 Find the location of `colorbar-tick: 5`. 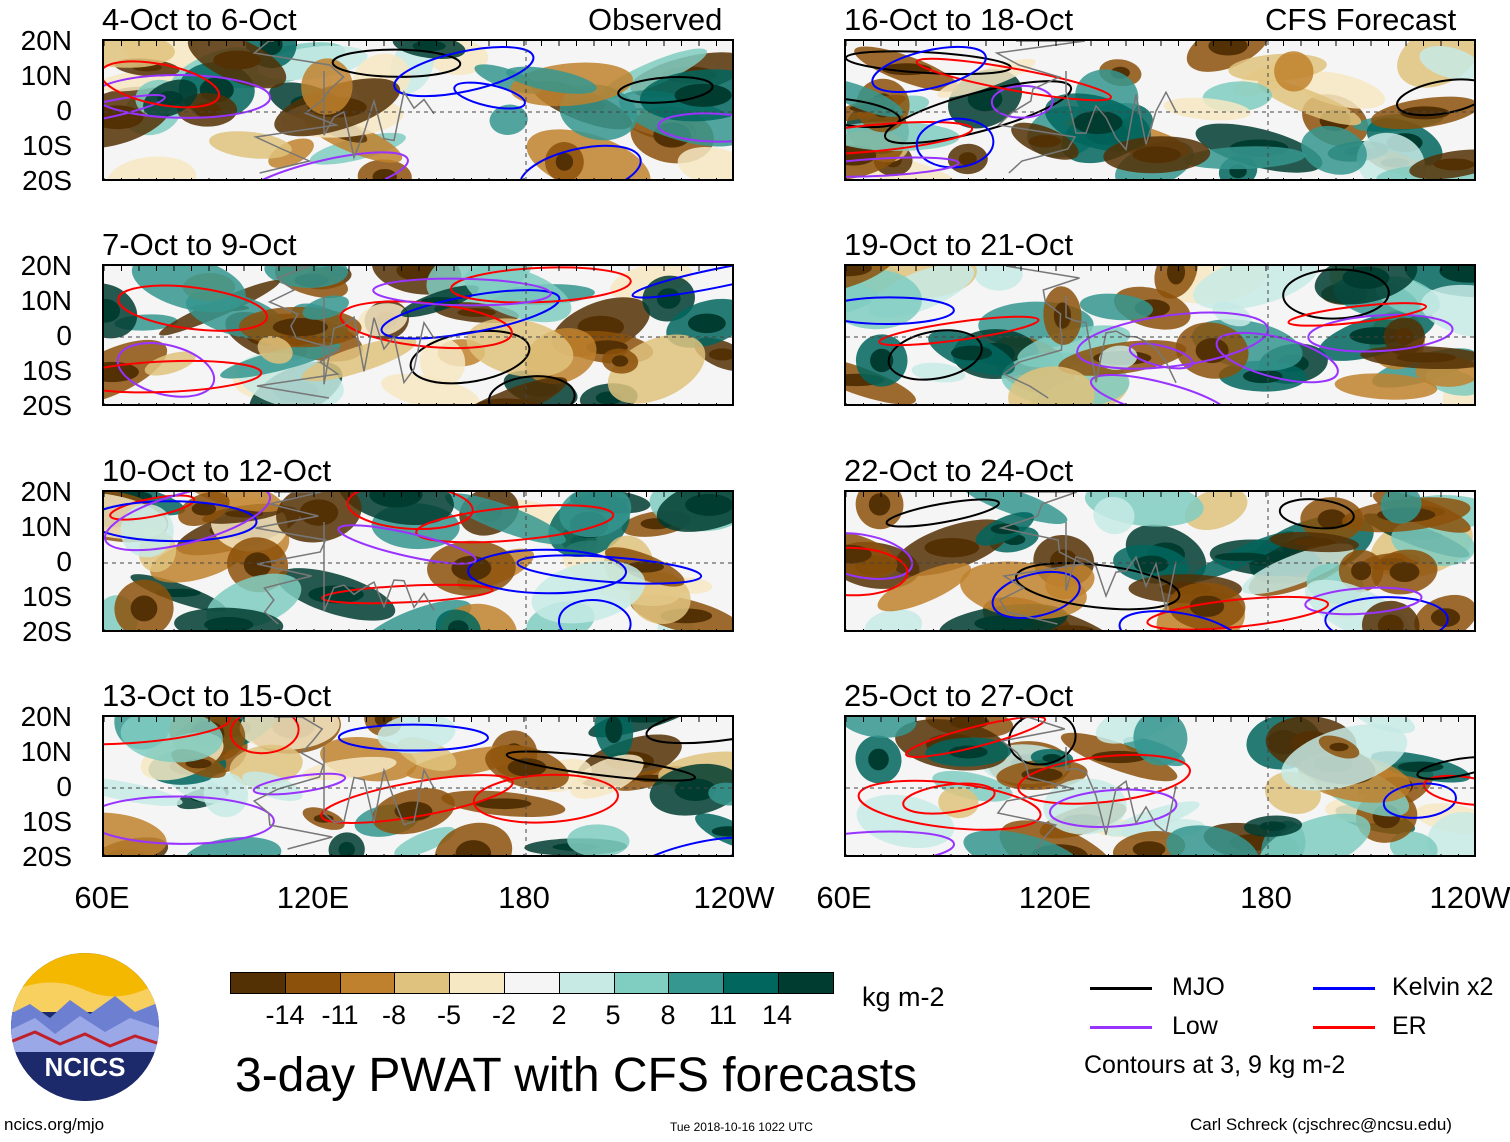

colorbar-tick: 5 is located at coordinates (613, 1015).